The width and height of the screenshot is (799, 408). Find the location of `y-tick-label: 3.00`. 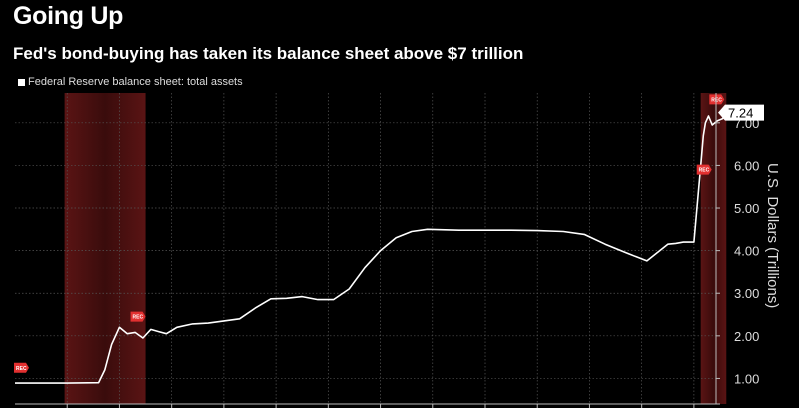

y-tick-label: 3.00 is located at coordinates (746, 293).